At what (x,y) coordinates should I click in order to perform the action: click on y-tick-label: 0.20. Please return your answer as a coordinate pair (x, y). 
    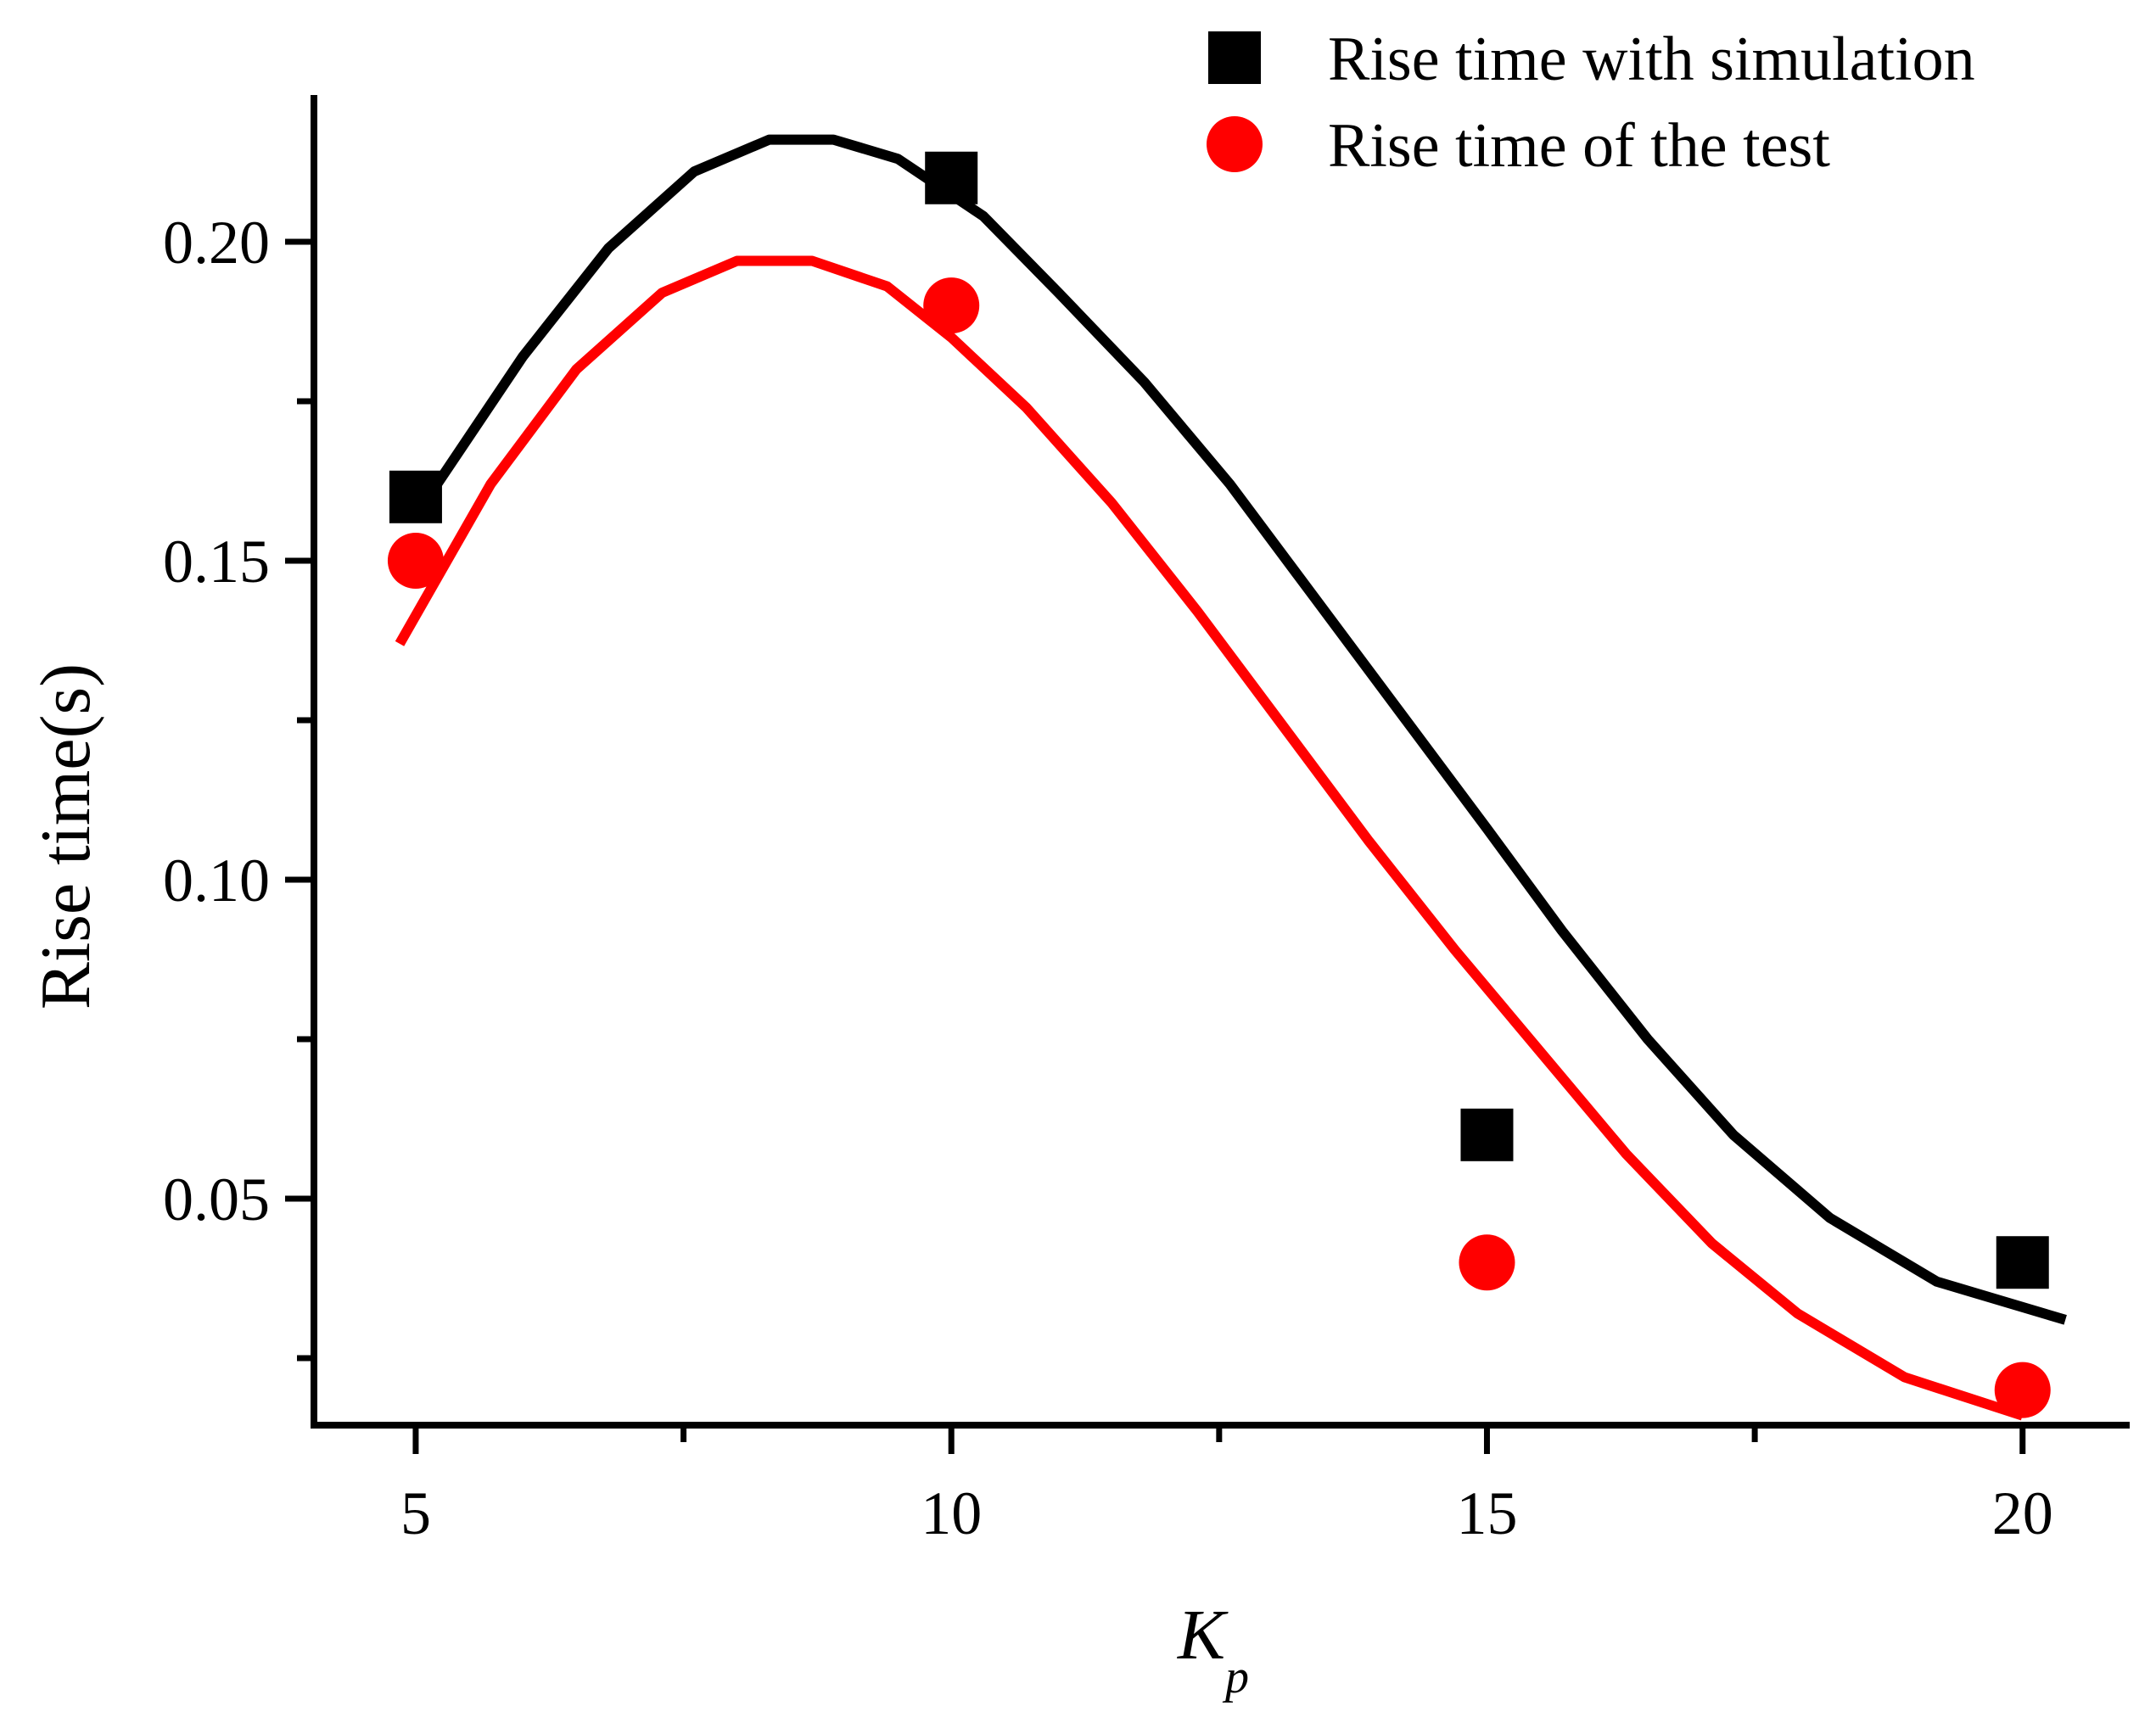
    Looking at the image, I should click on (217, 243).